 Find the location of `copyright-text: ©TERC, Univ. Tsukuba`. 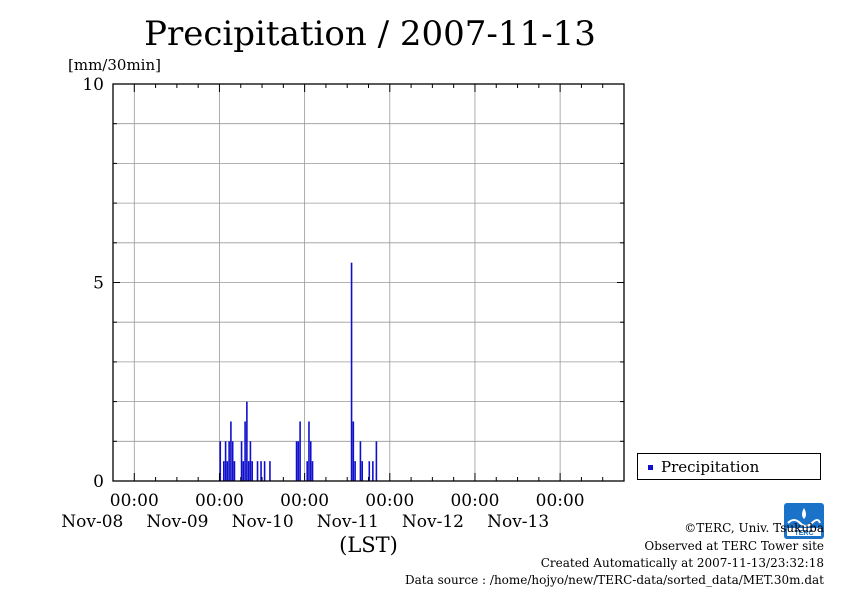

copyright-text: ©TERC, Univ. Tsukuba is located at coordinates (754, 528).